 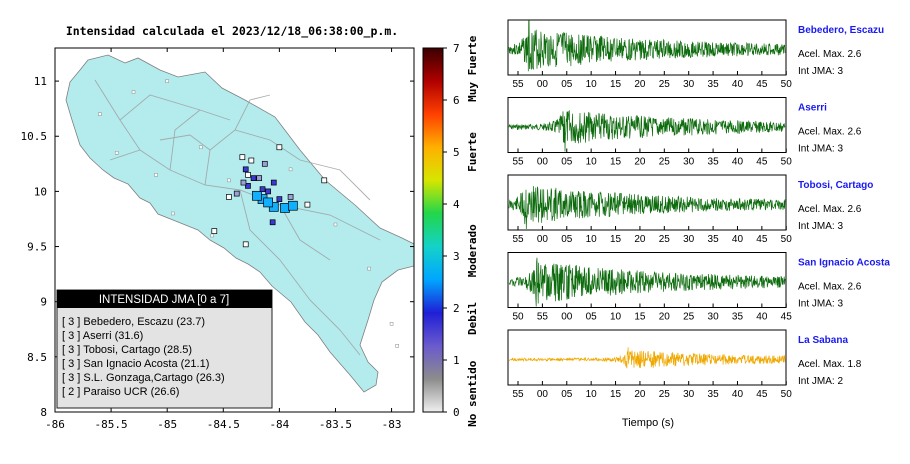 I want to click on waveform-int-jma: Int JMA: 2, so click(x=820, y=381).